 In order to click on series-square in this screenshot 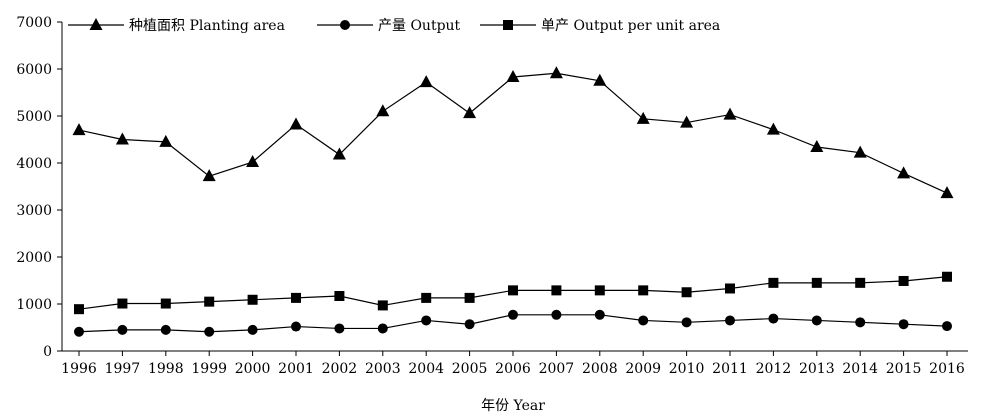, I will do `click(513, 293)`.